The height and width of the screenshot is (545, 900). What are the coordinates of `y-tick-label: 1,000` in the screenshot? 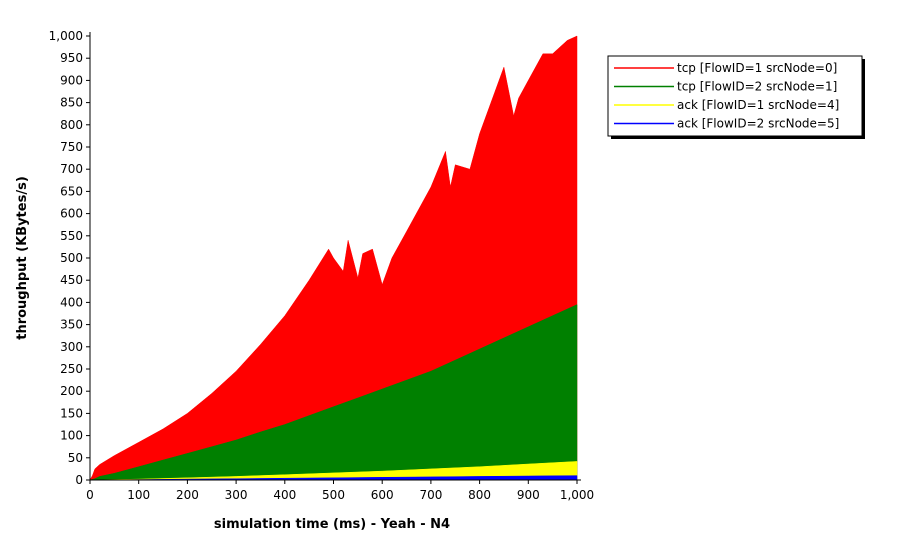 It's located at (66, 36).